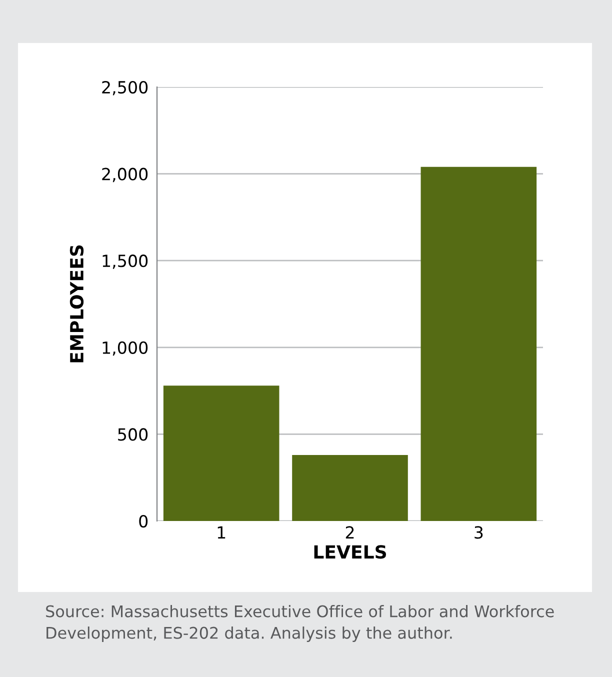 This screenshot has width=612, height=677. I want to click on source-note: Source: Massachusetts Executive Office of Labor and Workforce Development, ES-202 data. Analysis by the author., so click(300, 623).